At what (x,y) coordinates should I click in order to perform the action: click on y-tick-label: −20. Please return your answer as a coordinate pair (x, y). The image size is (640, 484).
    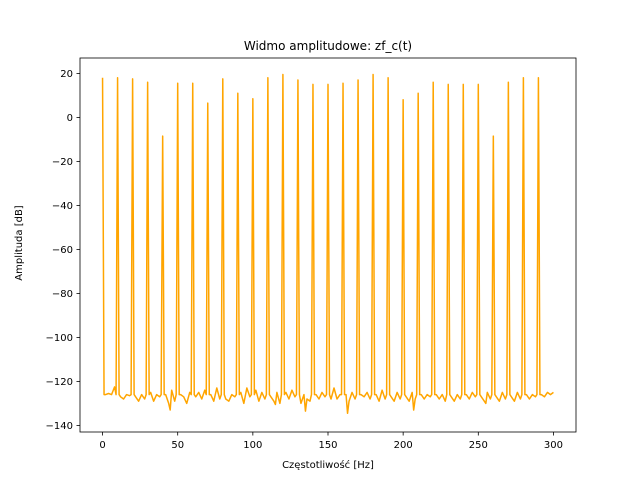
    Looking at the image, I should click on (62, 162).